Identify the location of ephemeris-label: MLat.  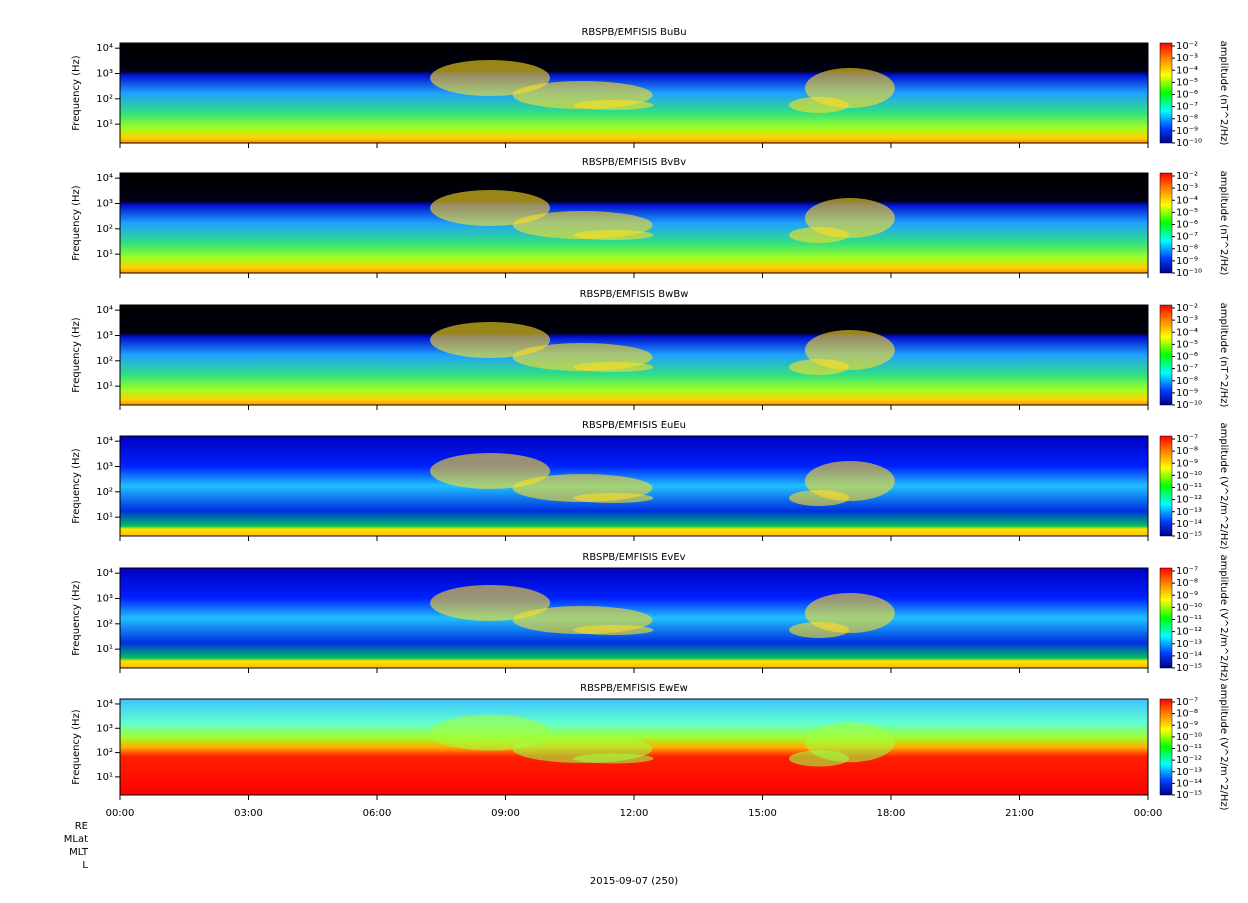
(76, 839).